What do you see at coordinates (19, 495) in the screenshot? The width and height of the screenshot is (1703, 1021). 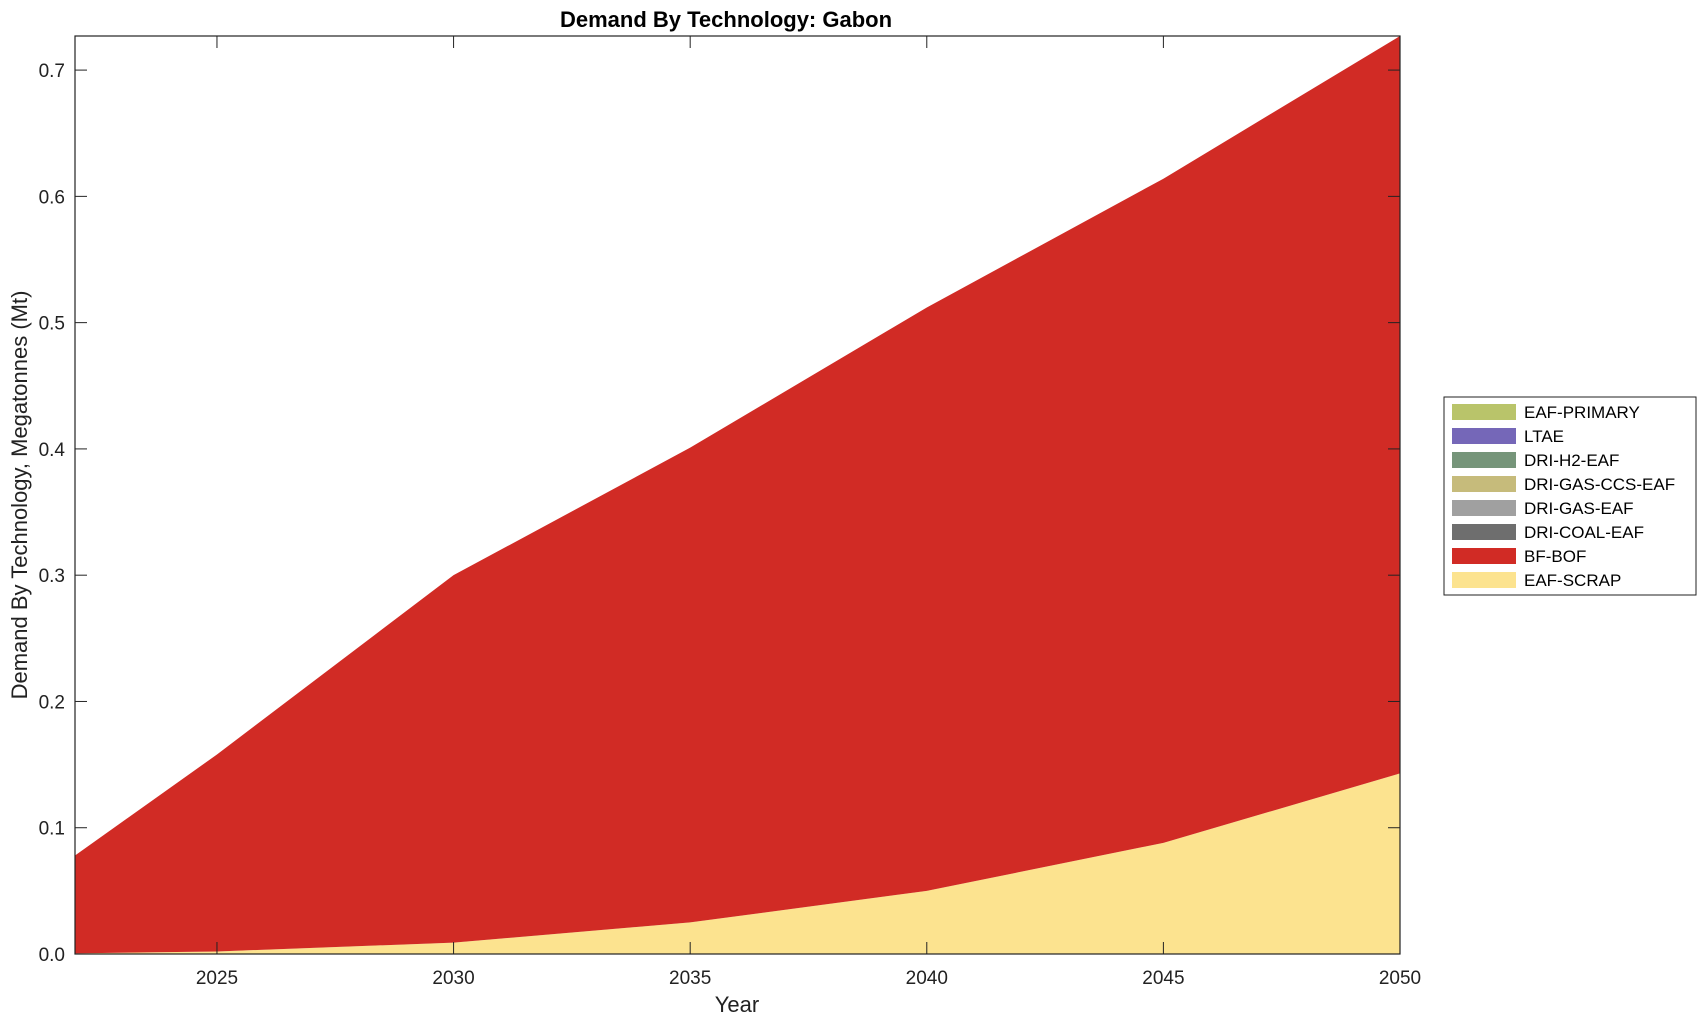 I see `y-axis-label: Demand By Technology, Megatonnes (Mt)` at bounding box center [19, 495].